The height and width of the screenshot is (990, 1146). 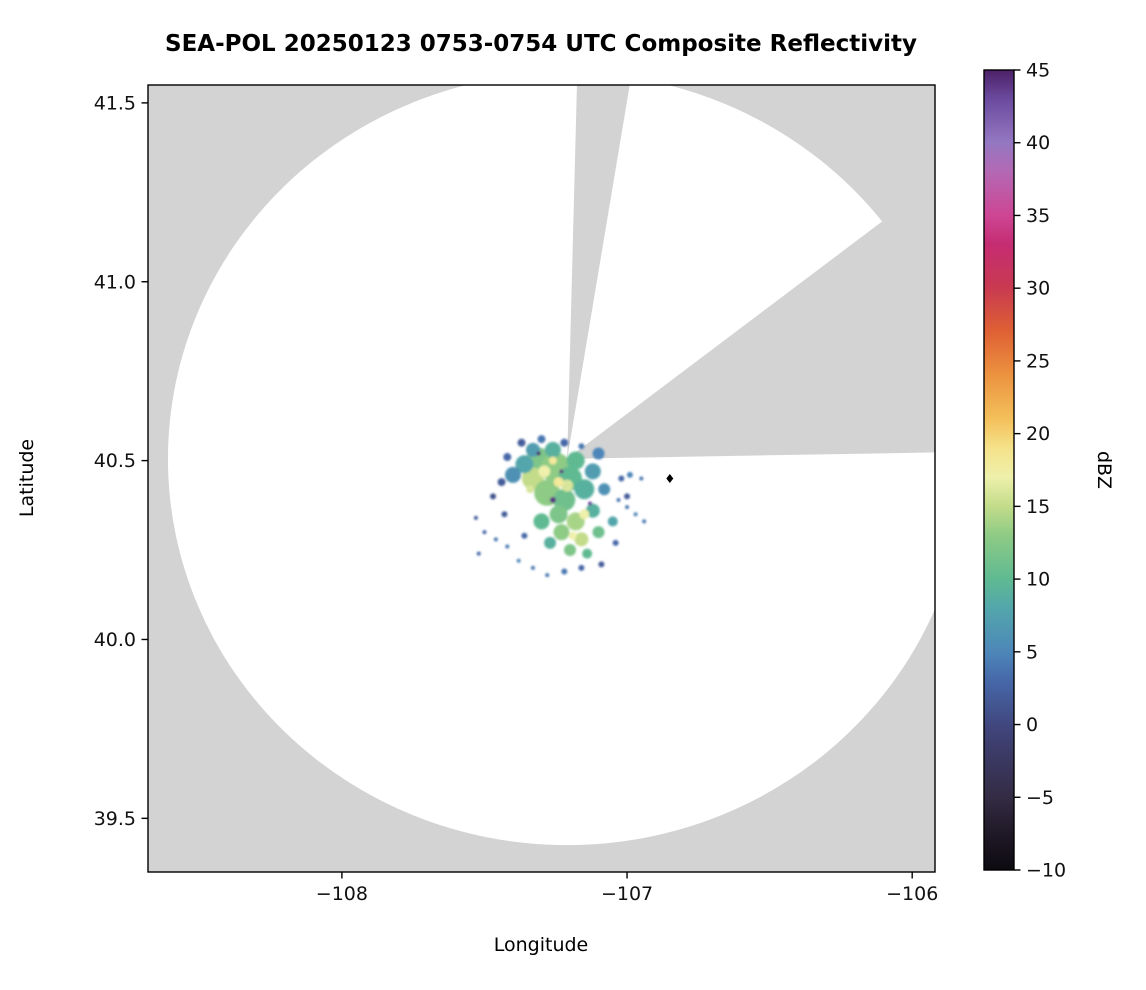 What do you see at coordinates (1038, 289) in the screenshot?
I see `colorbar-tick-label: 30` at bounding box center [1038, 289].